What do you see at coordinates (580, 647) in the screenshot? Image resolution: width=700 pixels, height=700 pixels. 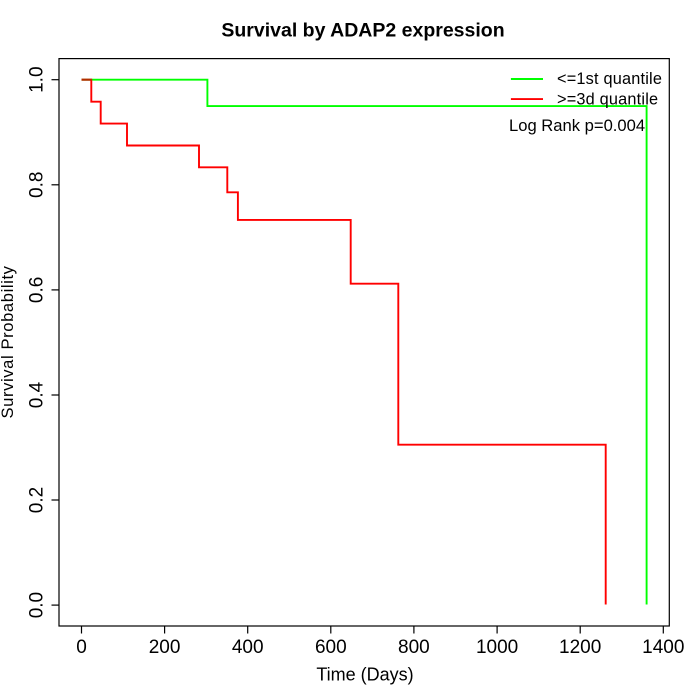 I see `svg-text: 1200` at bounding box center [580, 647].